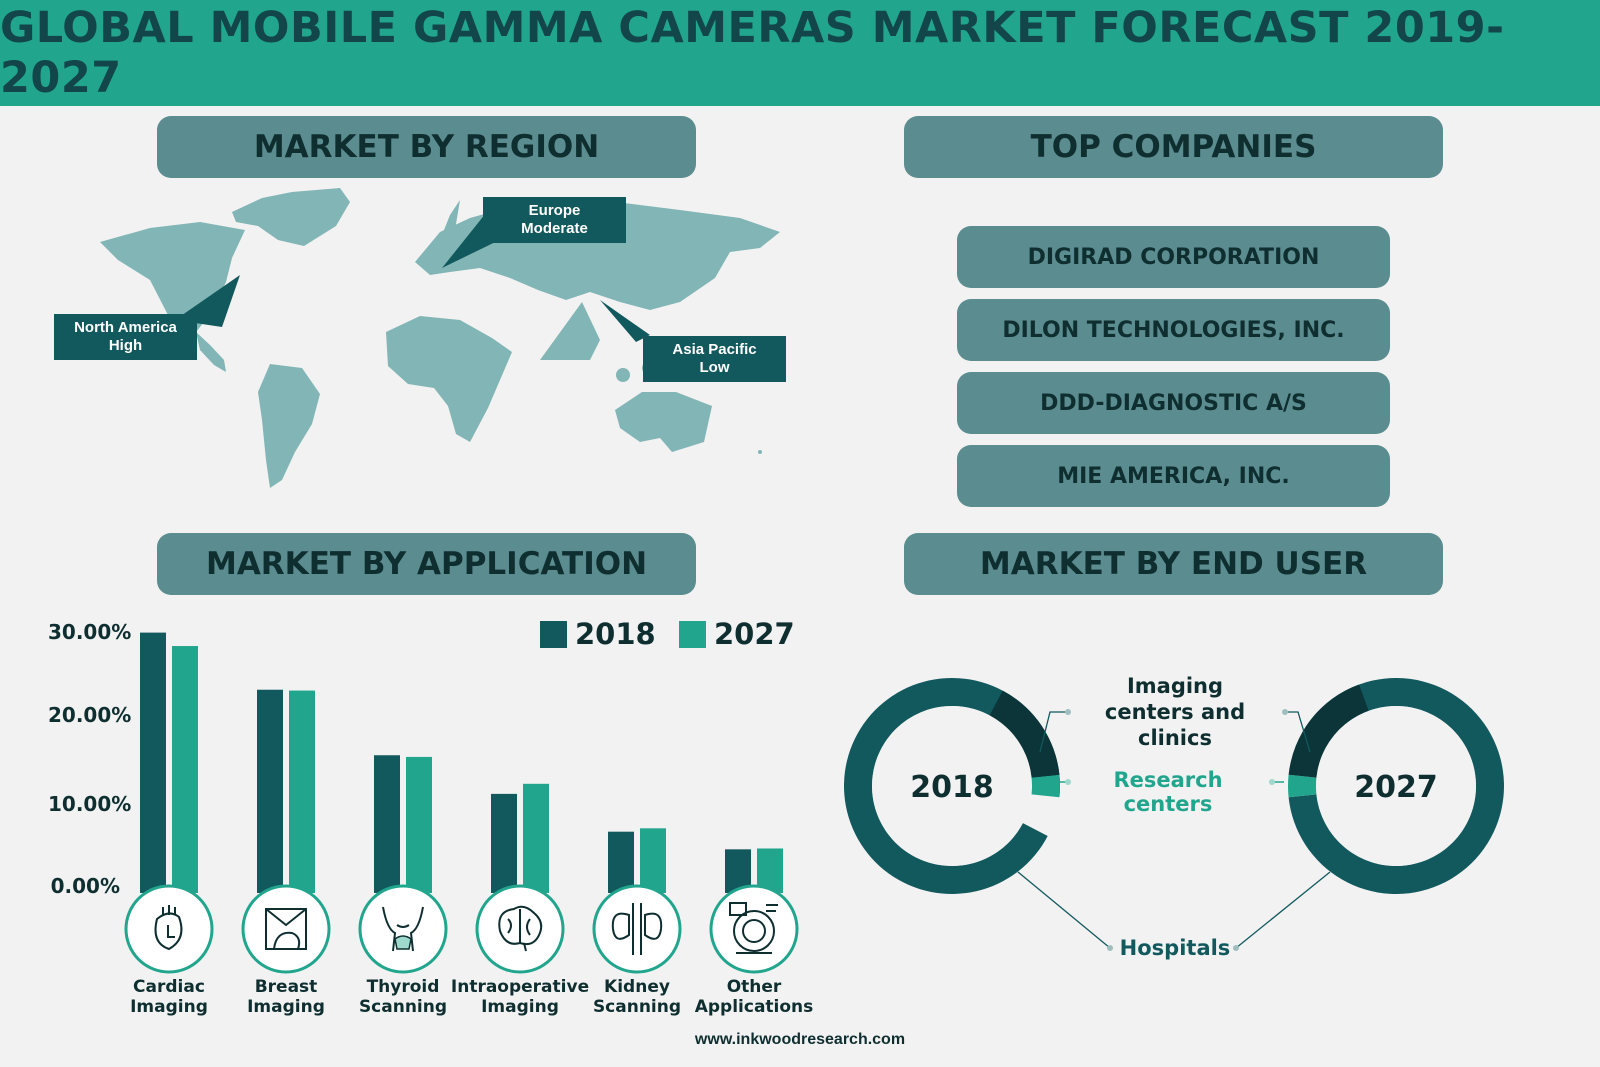 This screenshot has width=1600, height=1067. Describe the element at coordinates (714, 367) in the screenshot. I see `region-level: Low` at that location.